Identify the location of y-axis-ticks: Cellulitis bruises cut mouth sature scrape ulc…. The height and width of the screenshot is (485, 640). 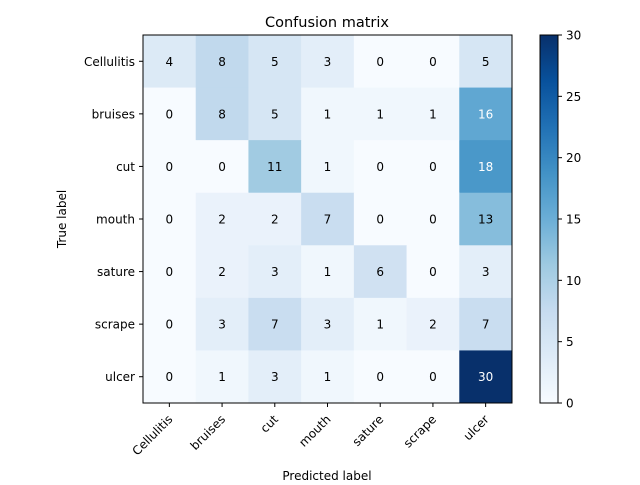
(113, 219).